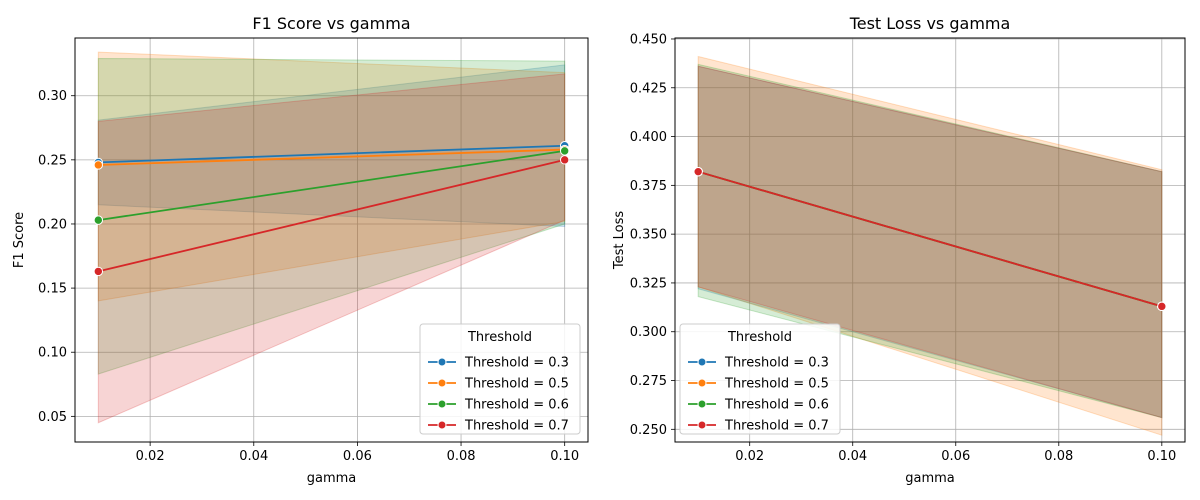 The width and height of the screenshot is (1200, 500). Describe the element at coordinates (19, 240) in the screenshot. I see `y-axis-label: F1 Score` at that location.